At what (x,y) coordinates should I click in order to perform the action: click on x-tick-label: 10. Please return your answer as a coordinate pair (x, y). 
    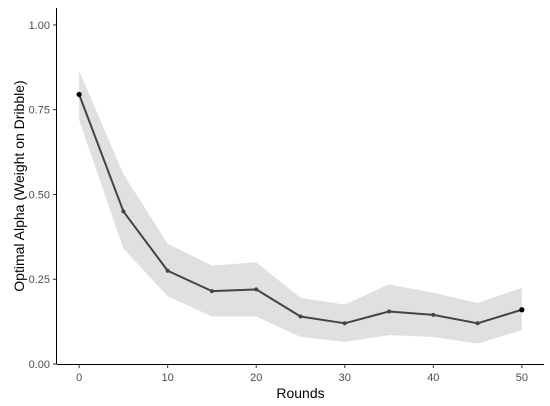
    Looking at the image, I should click on (168, 378).